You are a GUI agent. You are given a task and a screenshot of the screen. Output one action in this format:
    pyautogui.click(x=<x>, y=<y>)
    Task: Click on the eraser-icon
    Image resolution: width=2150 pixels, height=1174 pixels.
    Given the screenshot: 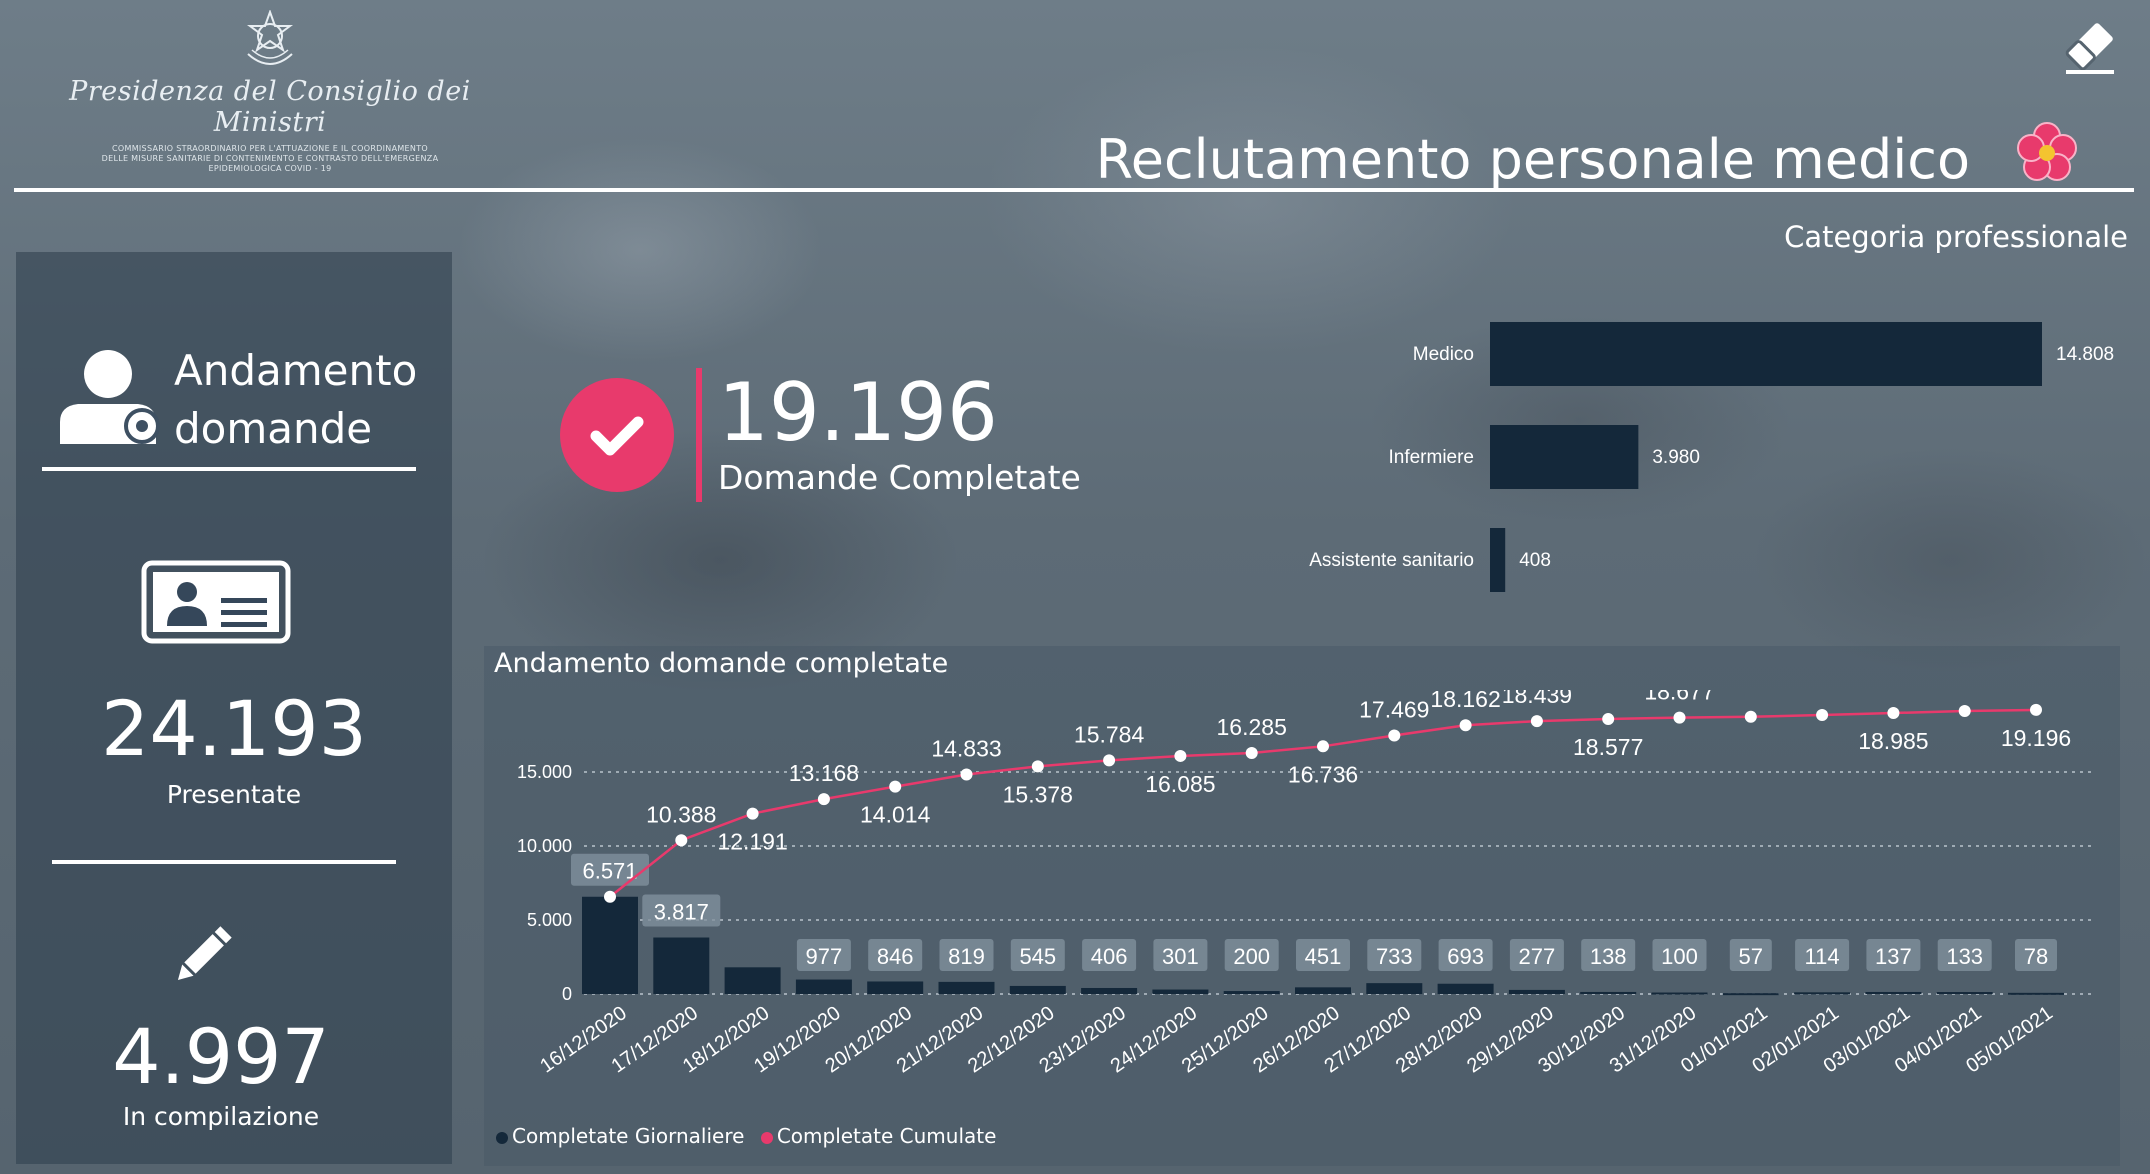 What is the action you would take?
    pyautogui.click(x=2090, y=46)
    